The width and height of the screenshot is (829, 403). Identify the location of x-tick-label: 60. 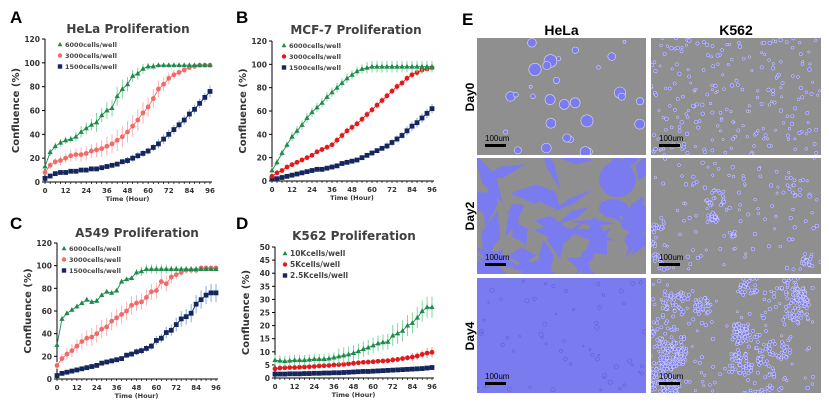
(148, 191).